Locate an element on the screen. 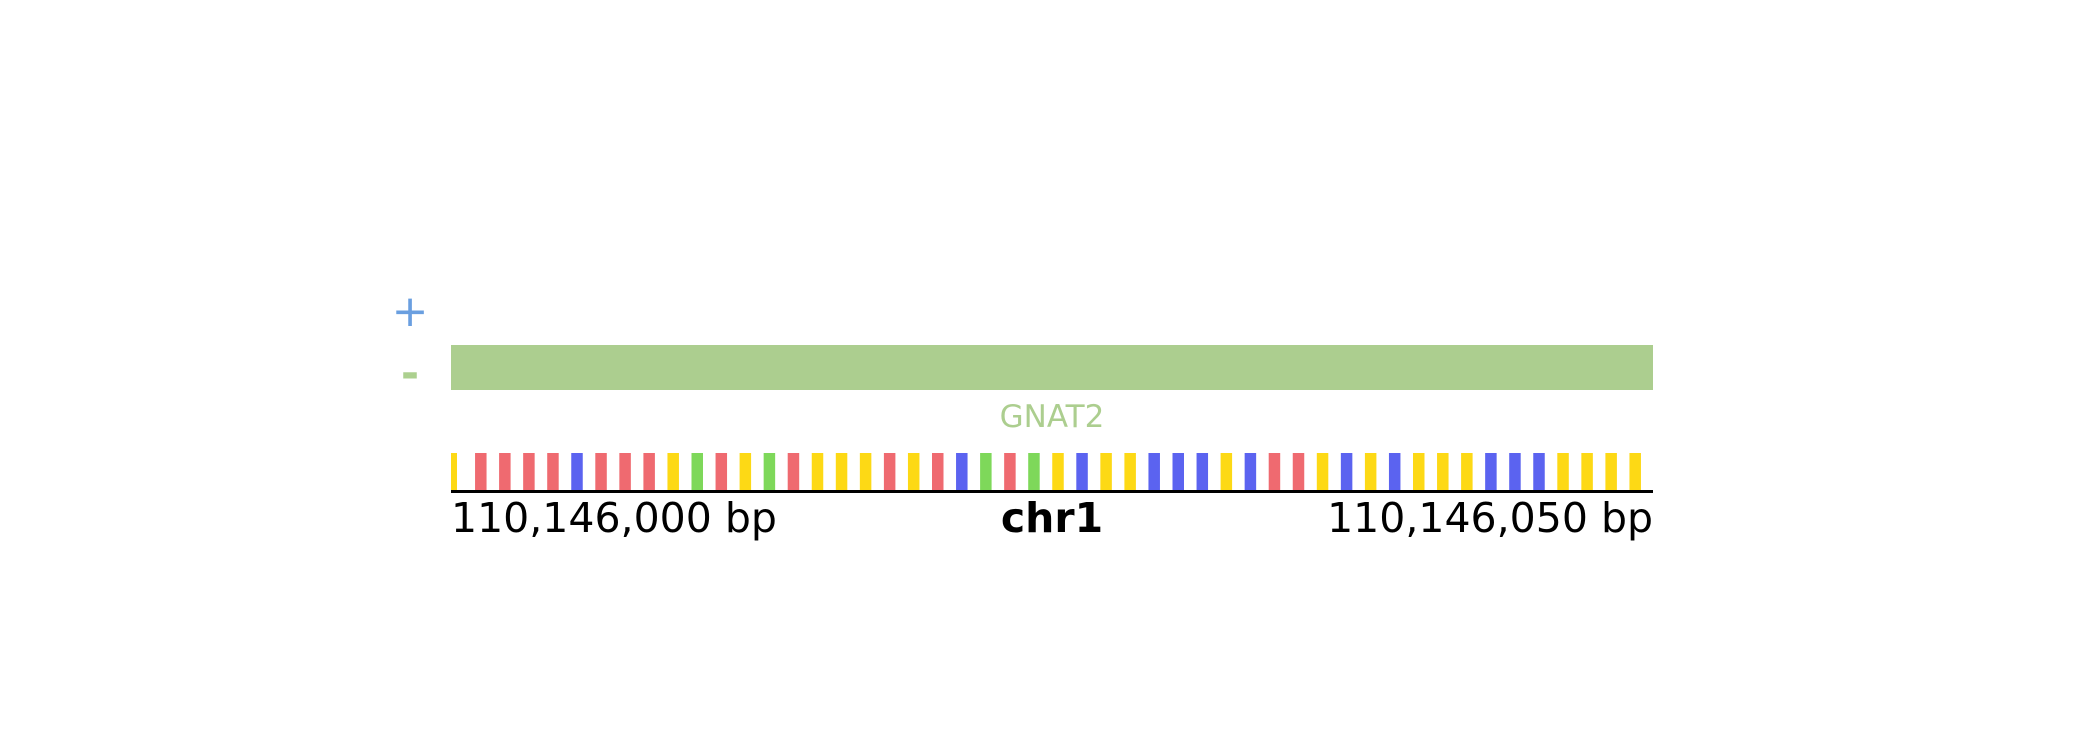 This screenshot has height=750, width=2100. sequence-track is located at coordinates (1052, 473).